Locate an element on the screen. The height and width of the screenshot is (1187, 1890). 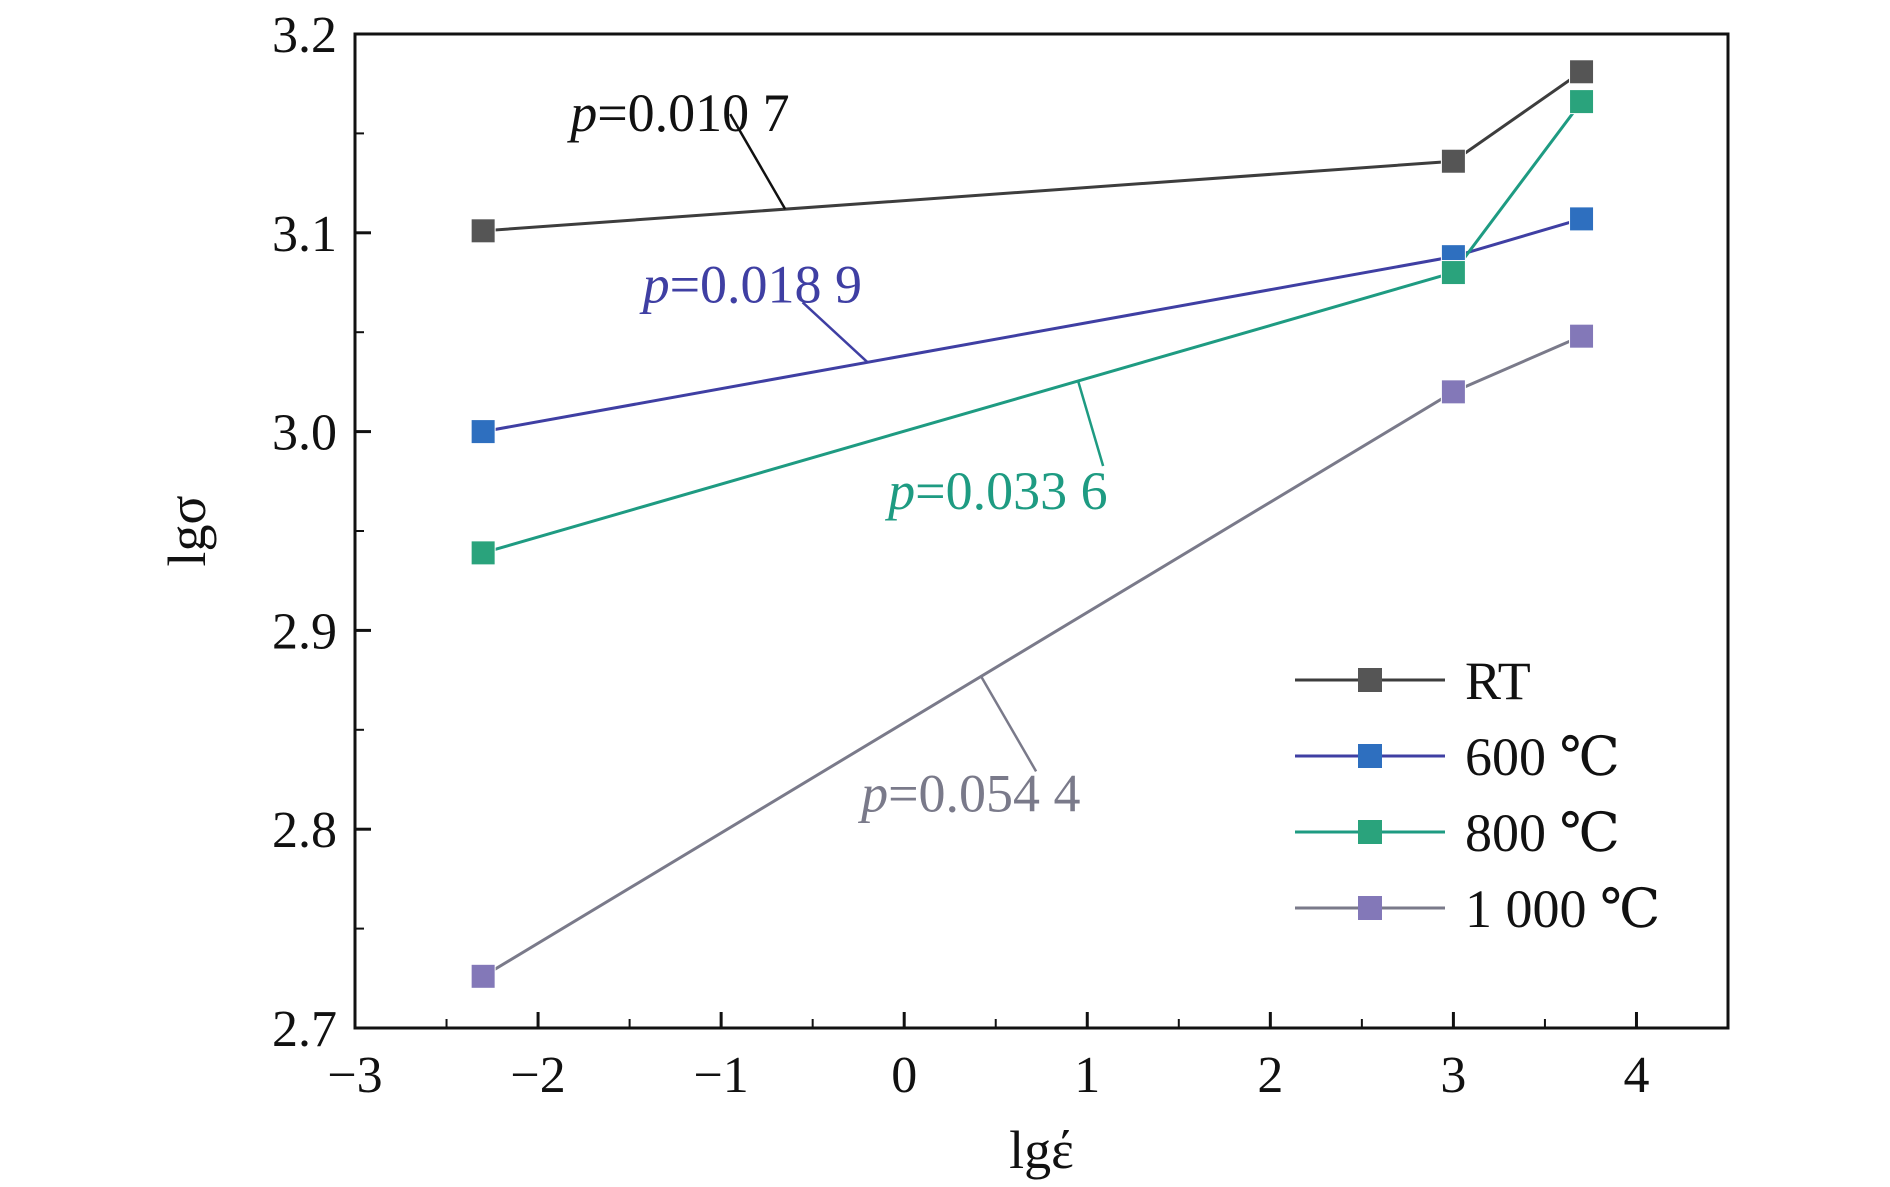
legend-label: RT is located at coordinates (1498, 681).